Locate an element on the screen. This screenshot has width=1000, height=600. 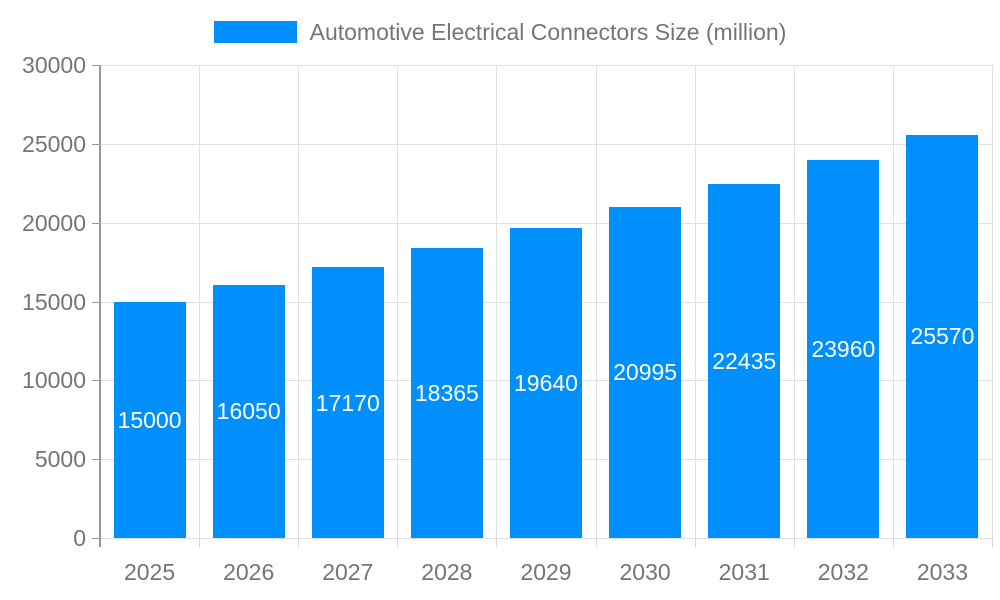
x-axis-label: 2026 is located at coordinates (249, 572).